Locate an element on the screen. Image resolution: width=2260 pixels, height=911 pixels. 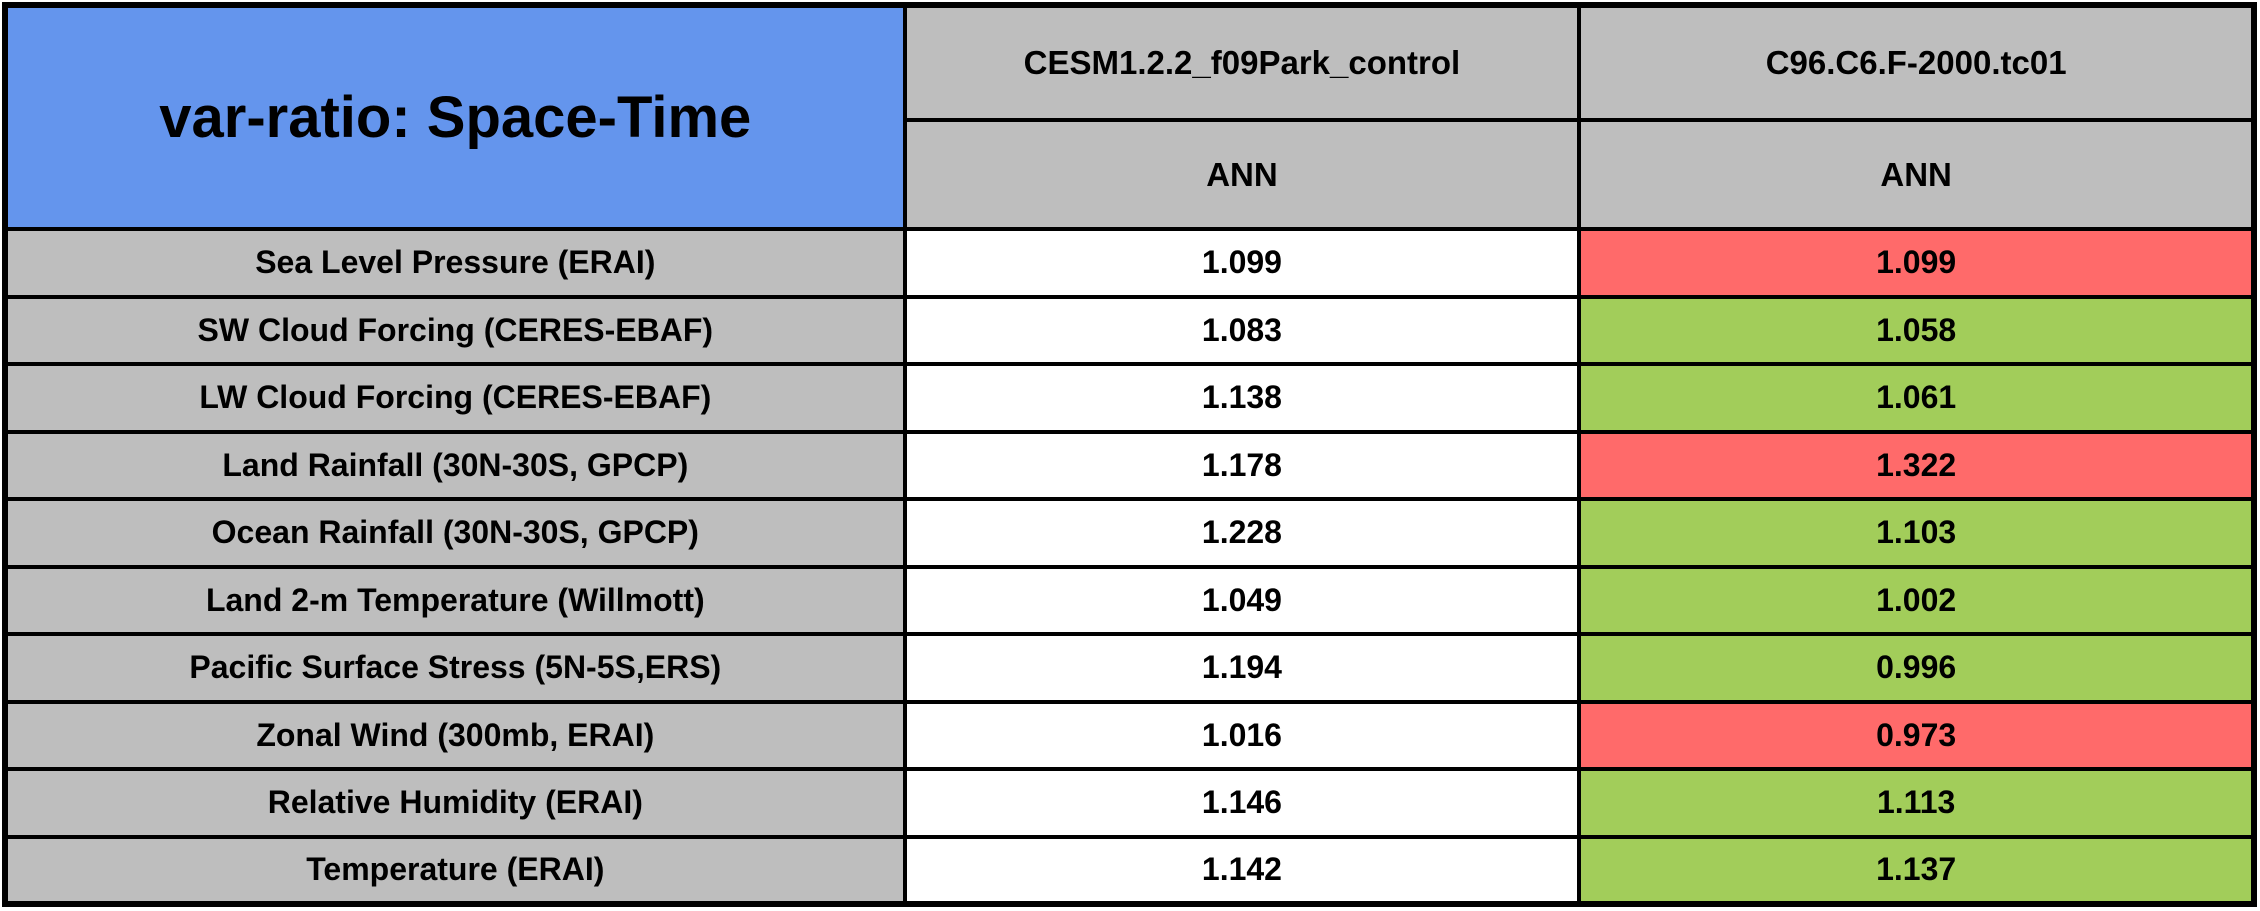
table-row: Sea Level Pressure (ERAI) 1.099 1.099 is located at coordinates (1129, 263).